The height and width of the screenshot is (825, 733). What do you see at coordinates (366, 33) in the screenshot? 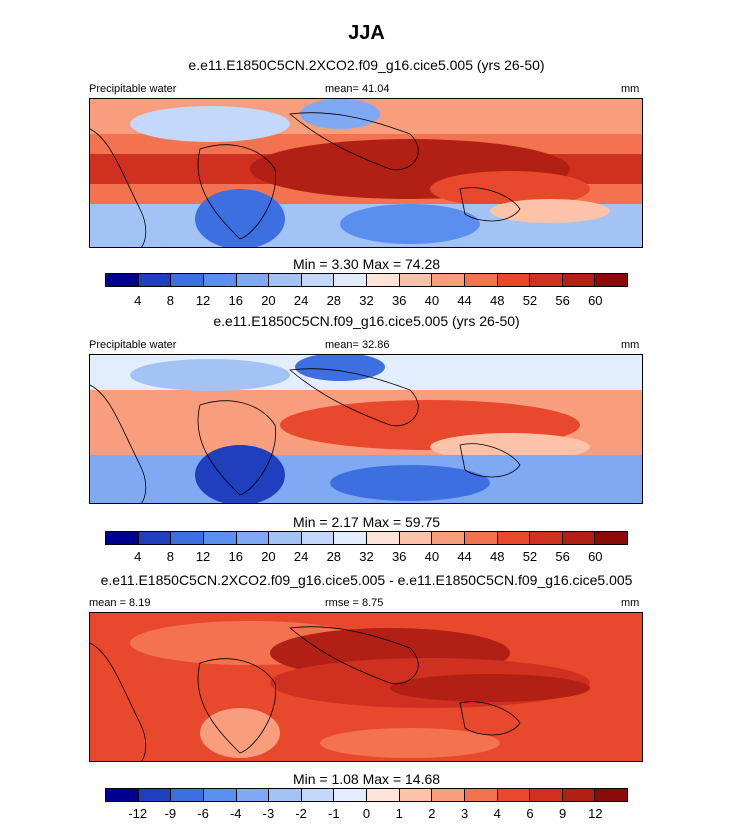
I see `figure-title: JJA` at bounding box center [366, 33].